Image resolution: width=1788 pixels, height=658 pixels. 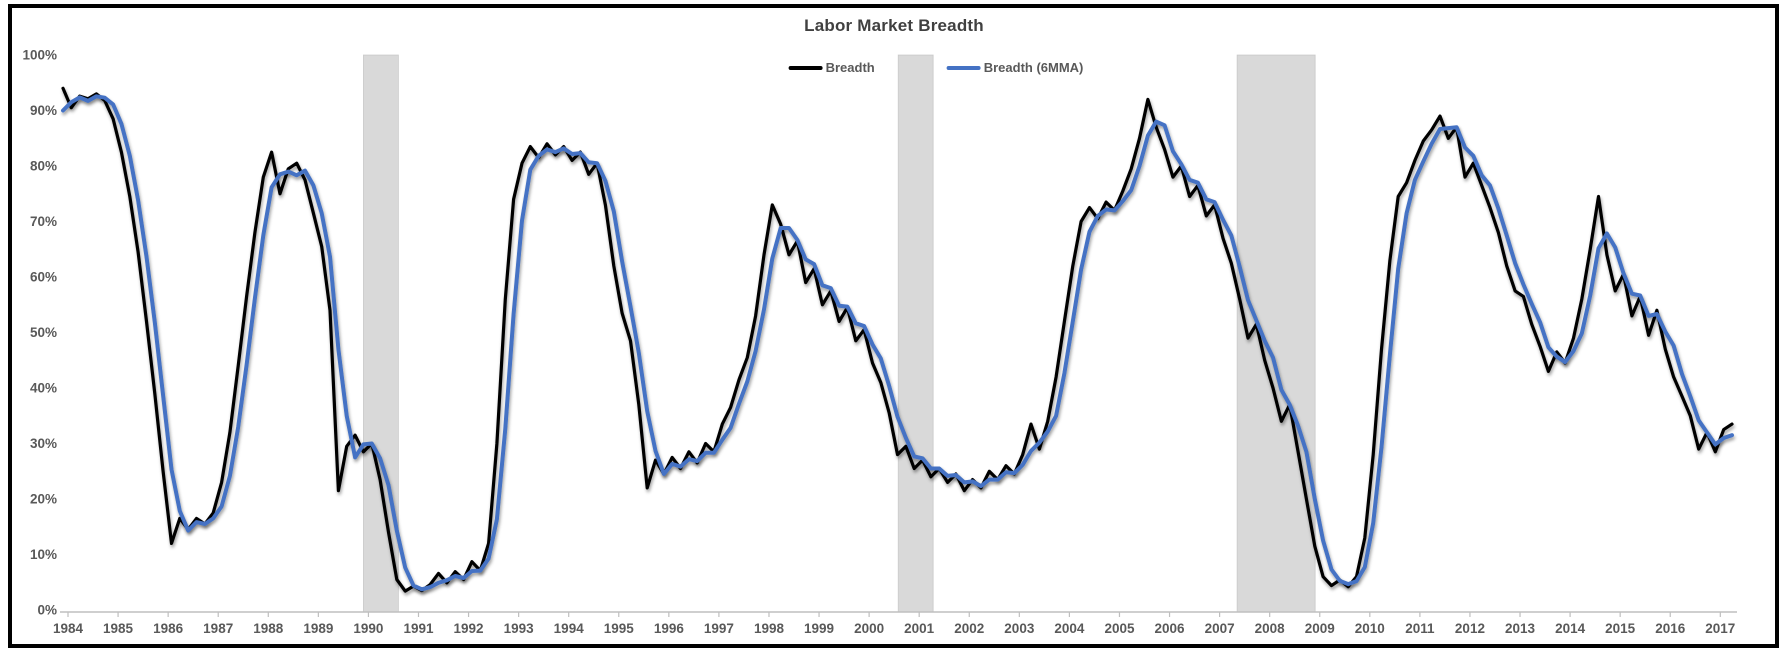 What do you see at coordinates (936, 67) in the screenshot?
I see `legend: Breadth Breadth (6MMA)` at bounding box center [936, 67].